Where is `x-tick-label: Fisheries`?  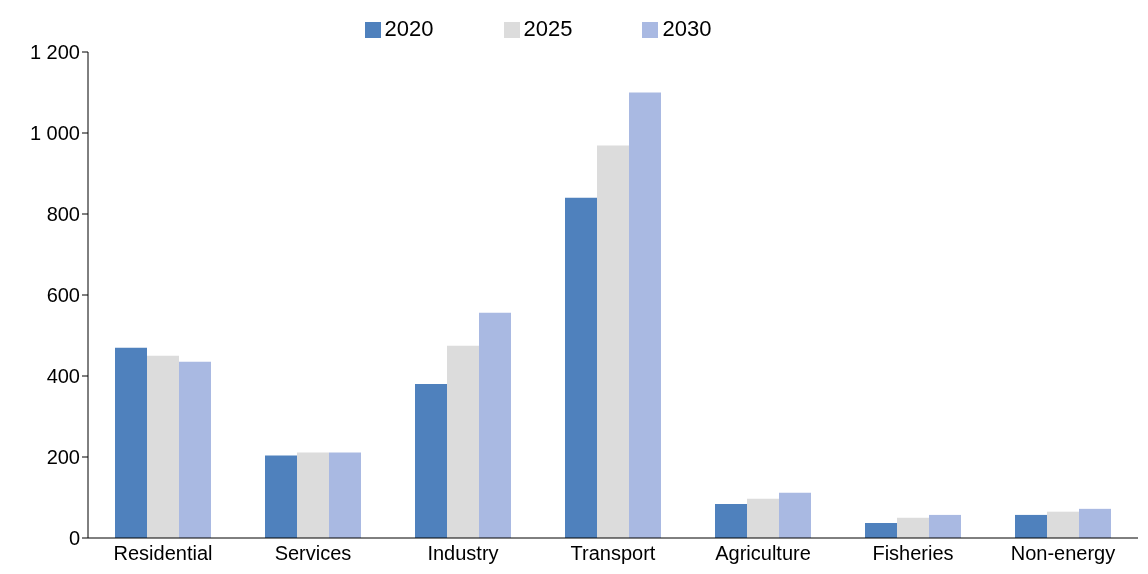 x-tick-label: Fisheries is located at coordinates (913, 553).